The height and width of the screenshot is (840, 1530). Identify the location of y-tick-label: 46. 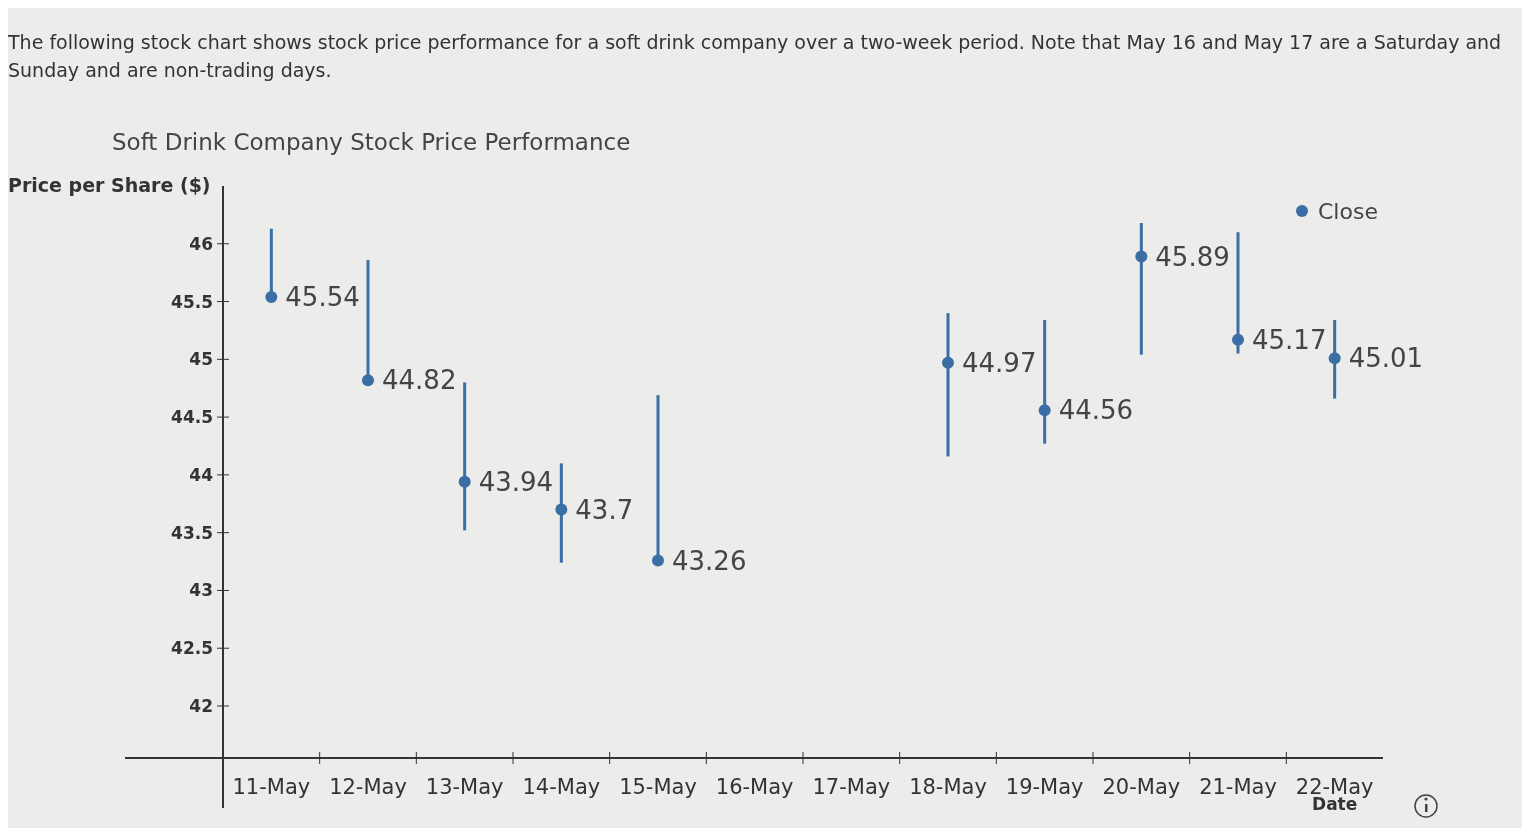
(201, 243).